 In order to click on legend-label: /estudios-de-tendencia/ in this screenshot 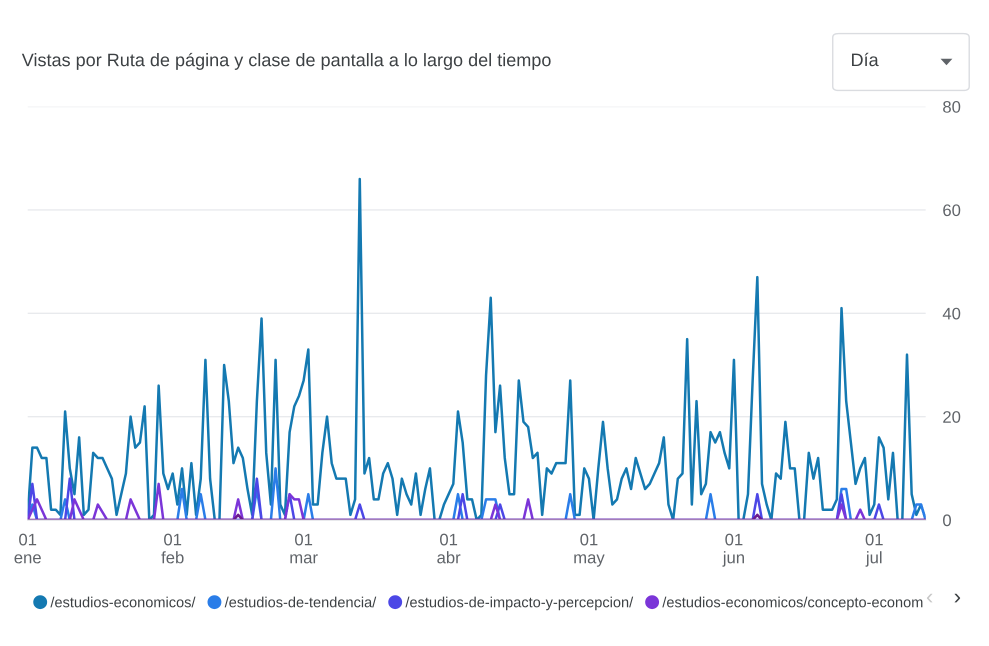, I will do `click(300, 602)`.